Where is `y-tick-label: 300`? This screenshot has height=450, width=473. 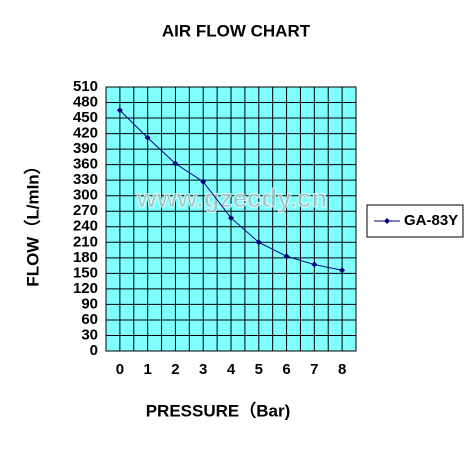
y-tick-label: 300 is located at coordinates (85, 195).